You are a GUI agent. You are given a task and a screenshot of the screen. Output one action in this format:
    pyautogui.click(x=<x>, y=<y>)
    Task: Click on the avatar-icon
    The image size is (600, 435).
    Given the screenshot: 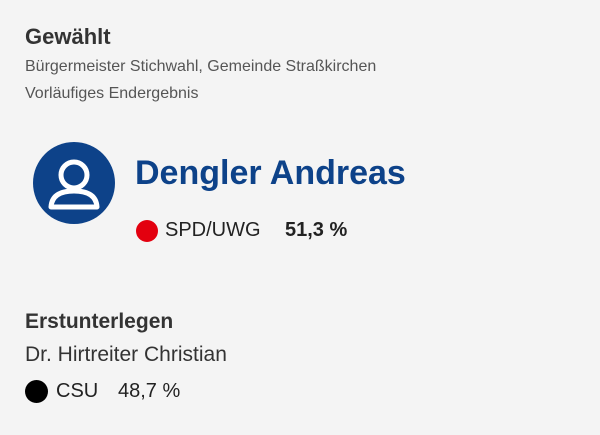 What is the action you would take?
    pyautogui.click(x=74, y=183)
    